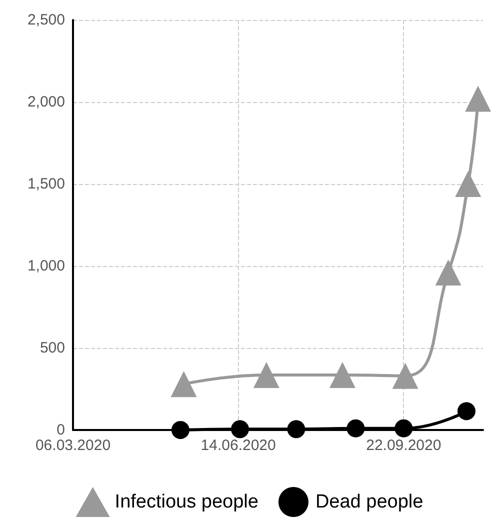  What do you see at coordinates (60, 430) in the screenshot?
I see `y-tick-label: 0` at bounding box center [60, 430].